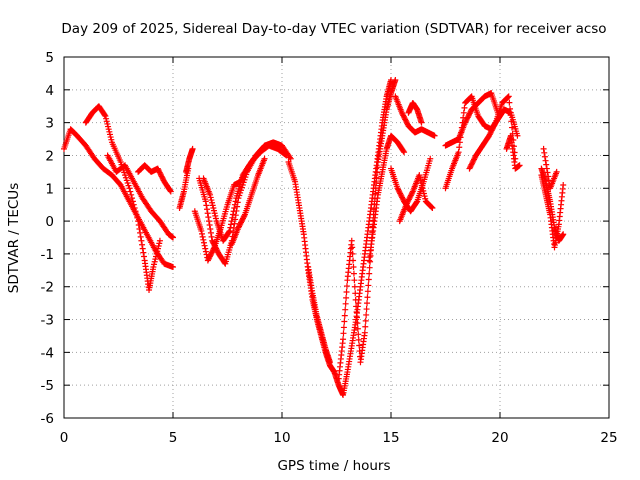 Image resolution: width=640 pixels, height=480 pixels. I want to click on y-tick-label: 1, so click(49, 189).